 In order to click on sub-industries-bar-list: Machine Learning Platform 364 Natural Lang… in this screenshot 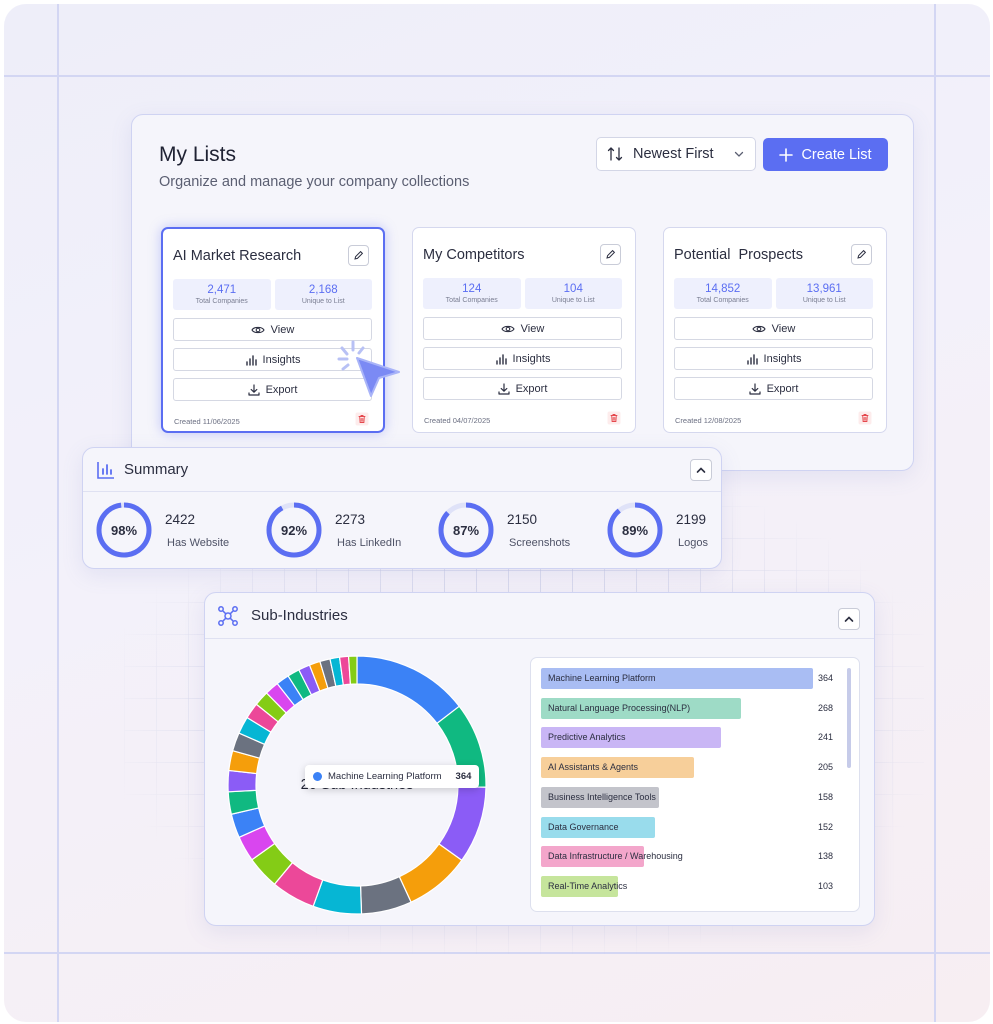, I will do `click(695, 784)`.